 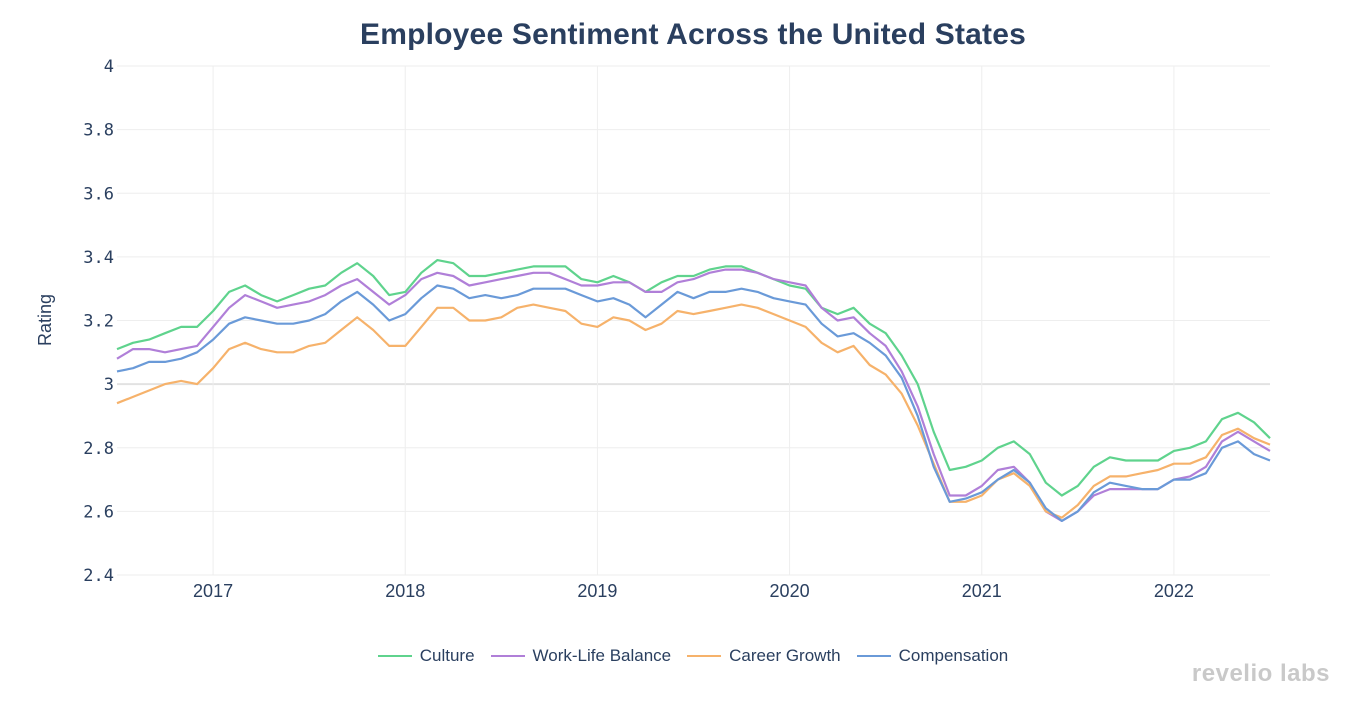 I want to click on x-tick-label: 2020, so click(x=790, y=591).